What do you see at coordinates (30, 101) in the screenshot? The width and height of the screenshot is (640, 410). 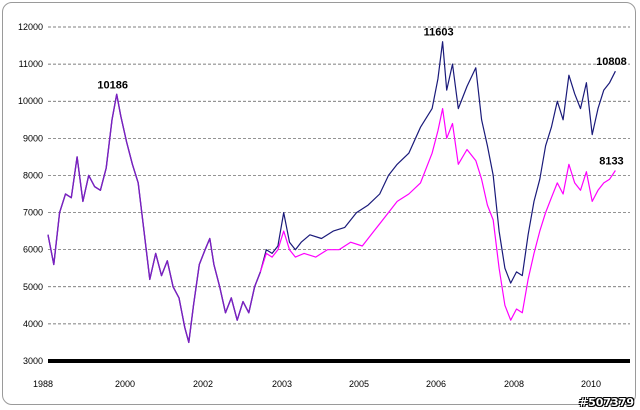 I see `y-tick-label: 10000` at bounding box center [30, 101].